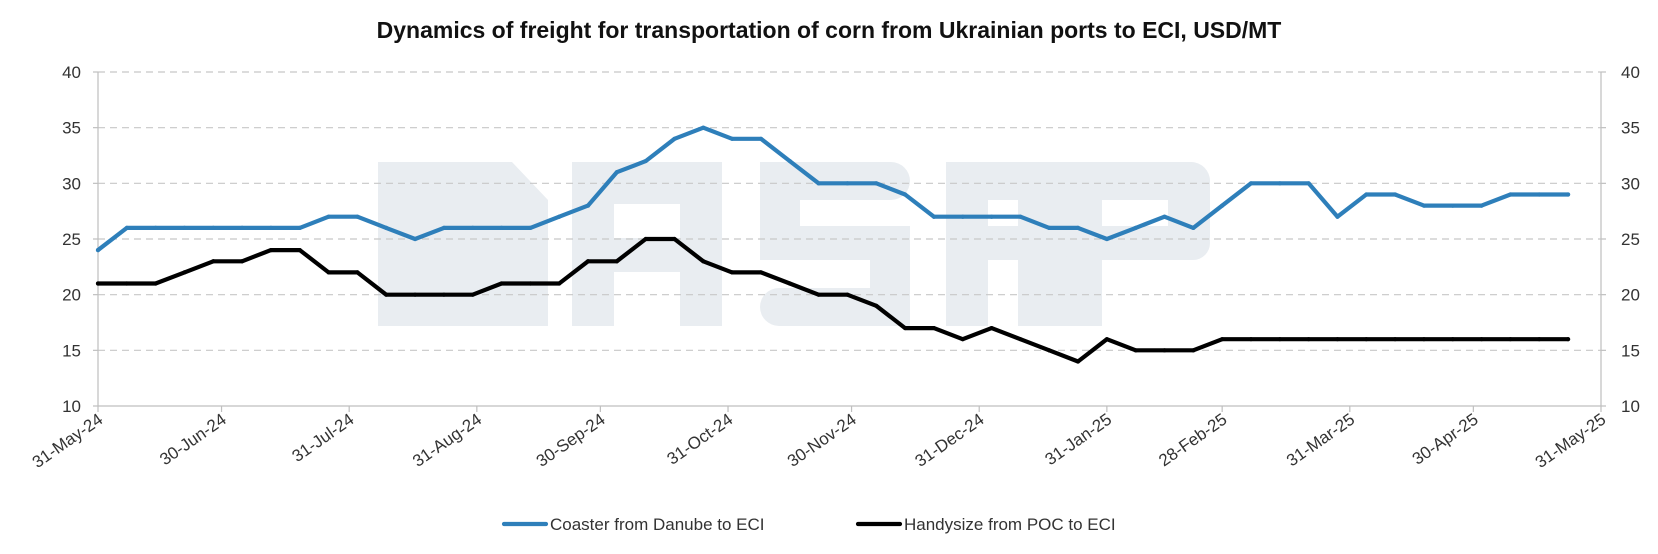  I want to click on x-tick-label: 31-May-25, so click(1570, 441).